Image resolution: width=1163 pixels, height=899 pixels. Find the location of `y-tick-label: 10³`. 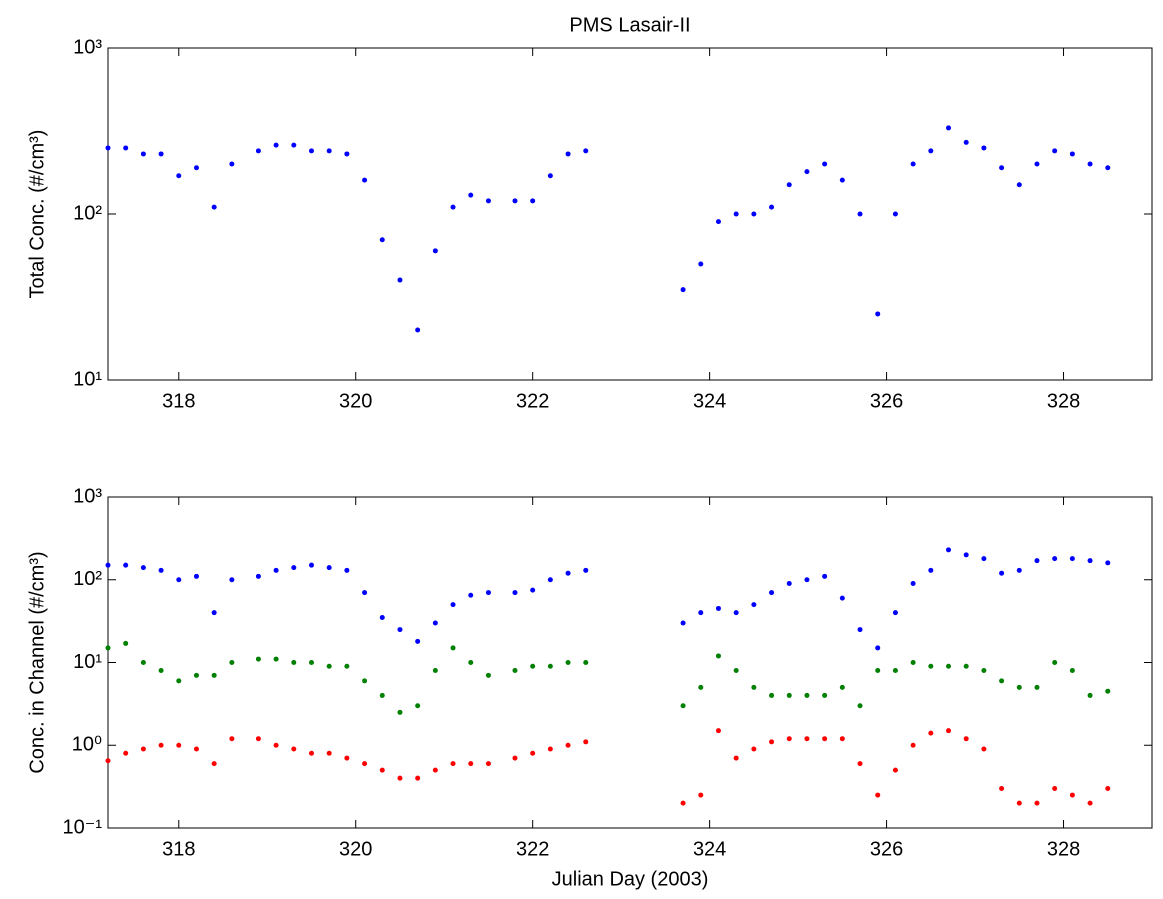

y-tick-label: 10³ is located at coordinates (87, 47).